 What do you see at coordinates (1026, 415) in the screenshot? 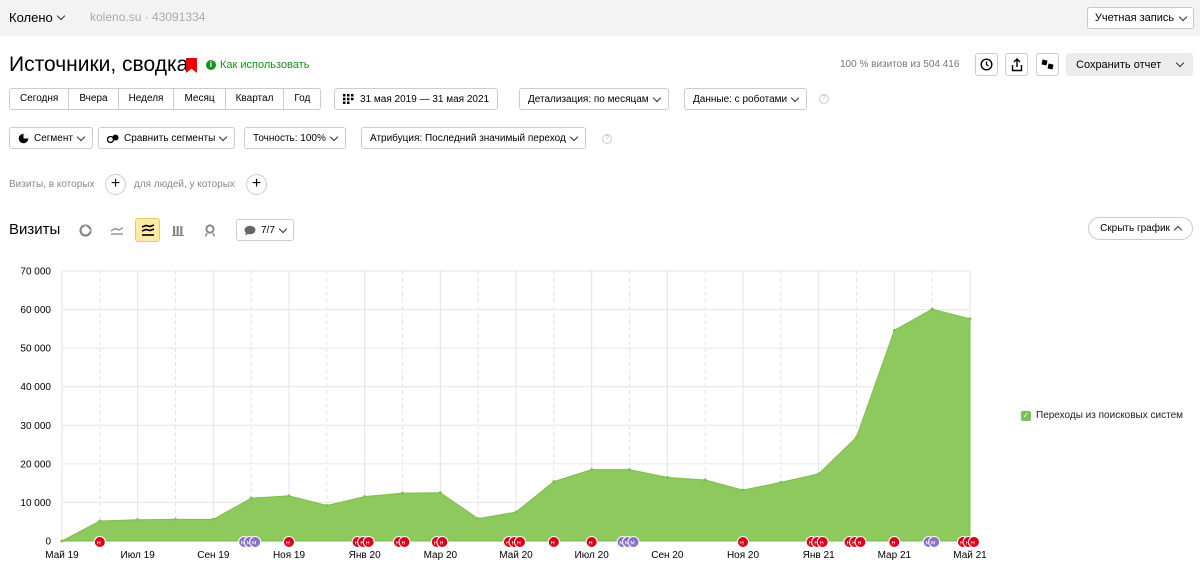
I see `legend-checkbox-icon: ✓` at bounding box center [1026, 415].